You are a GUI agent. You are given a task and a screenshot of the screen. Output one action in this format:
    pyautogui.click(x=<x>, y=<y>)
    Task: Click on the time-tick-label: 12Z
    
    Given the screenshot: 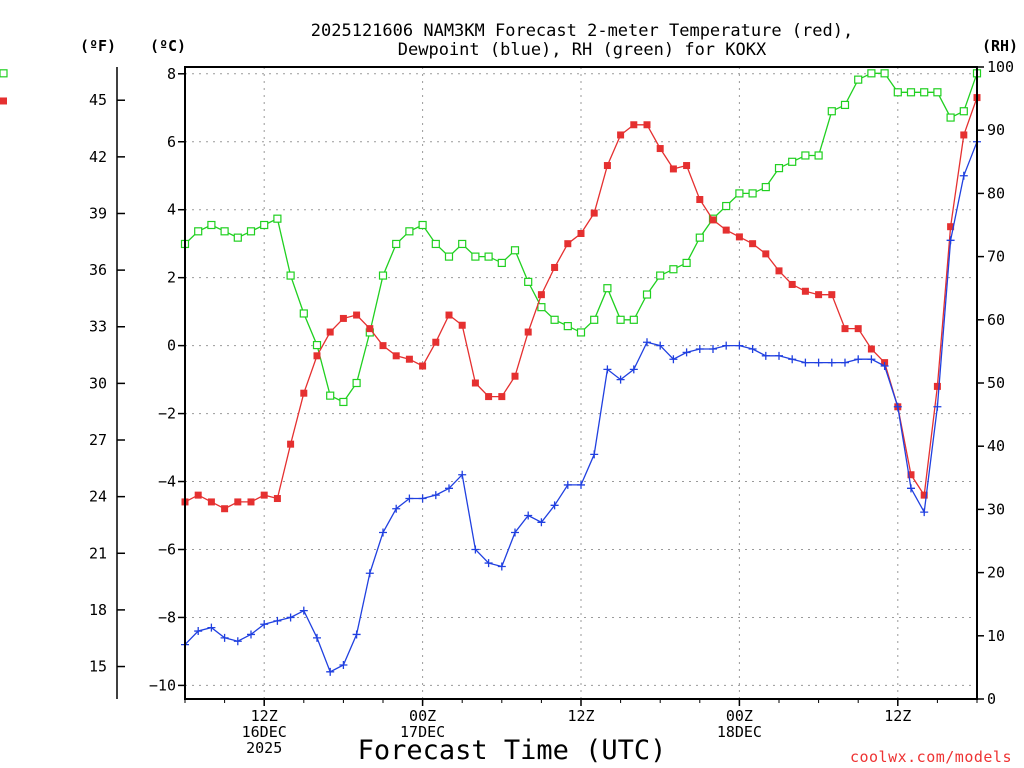 What is the action you would take?
    pyautogui.click(x=897, y=716)
    